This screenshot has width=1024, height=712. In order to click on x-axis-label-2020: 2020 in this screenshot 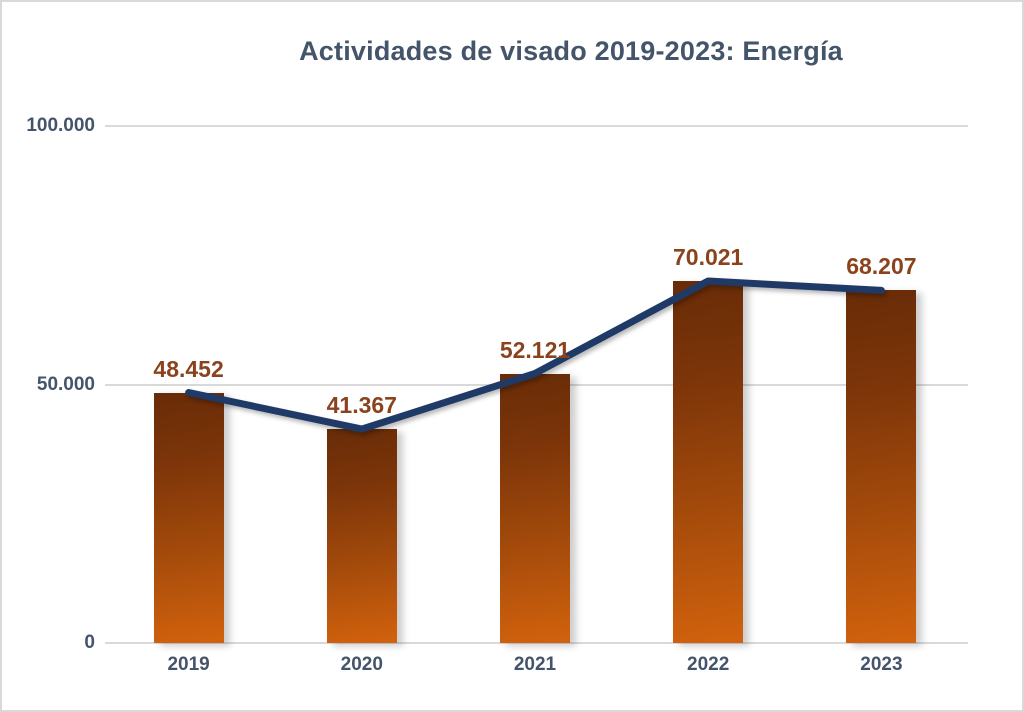, I will do `click(361, 664)`.